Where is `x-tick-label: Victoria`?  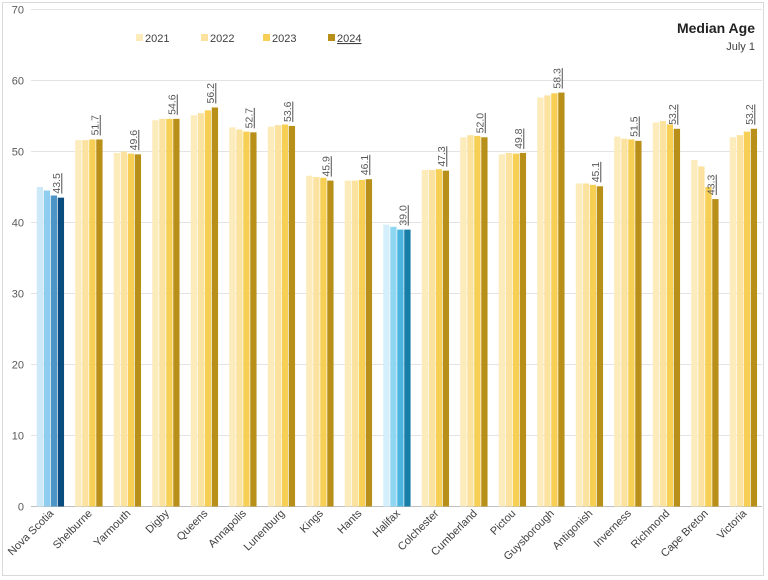
x-tick-label: Victoria is located at coordinates (732, 524).